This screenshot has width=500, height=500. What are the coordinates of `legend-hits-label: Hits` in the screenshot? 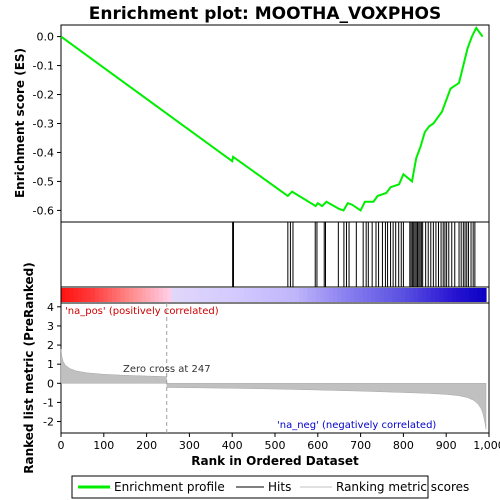 It's located at (279, 487).